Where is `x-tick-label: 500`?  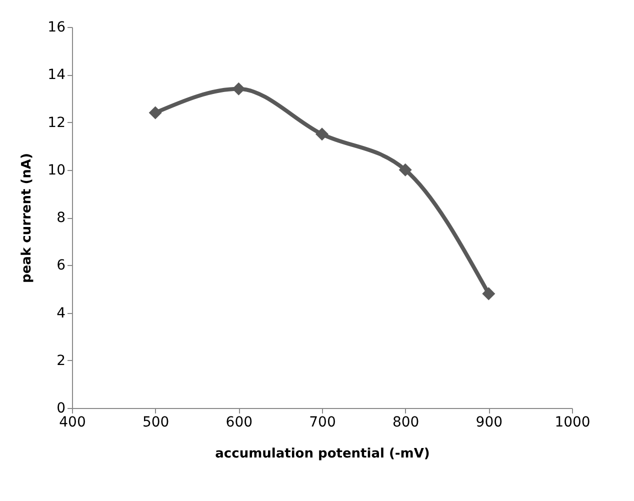 x-tick-label: 500 is located at coordinates (156, 422).